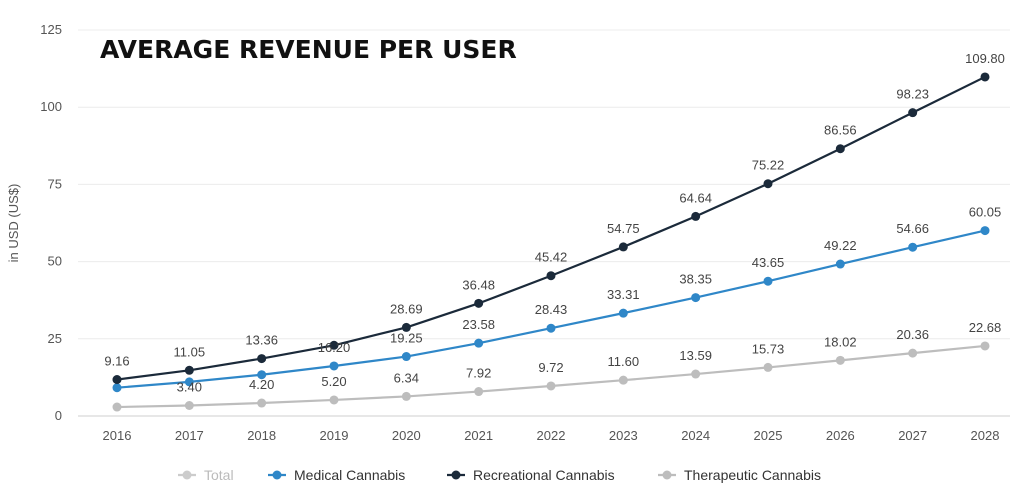  I want to click on data-label: 43.65, so click(768, 262).